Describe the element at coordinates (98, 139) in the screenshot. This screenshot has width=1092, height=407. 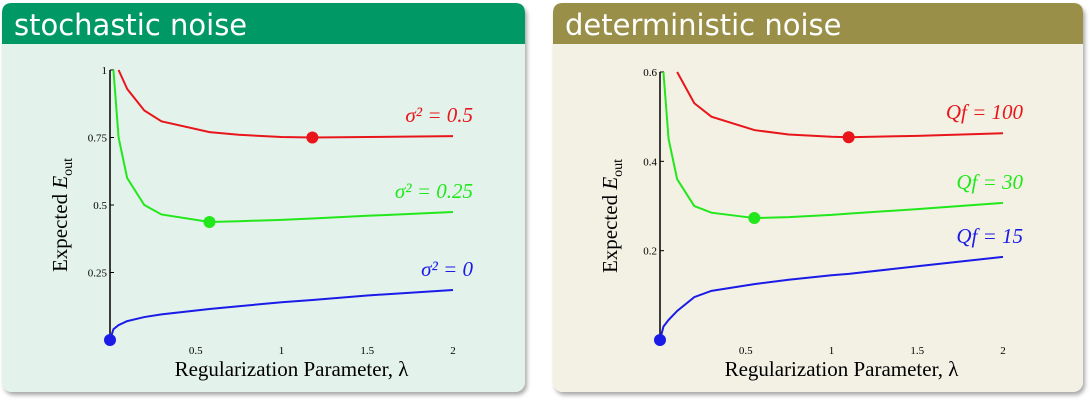
I see `y-tick-label: 0.75` at that location.